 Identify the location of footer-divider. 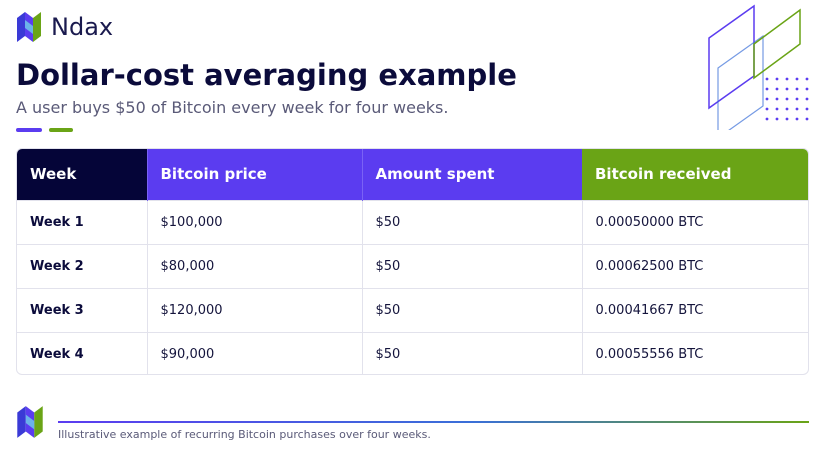
(433, 422).